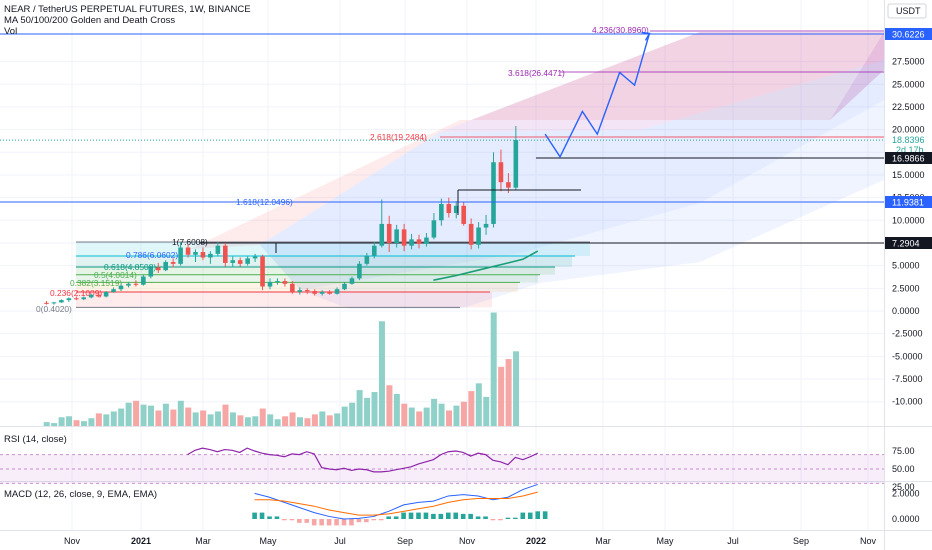 The width and height of the screenshot is (932, 550). I want to click on price-label-bg, so click(908, 158).